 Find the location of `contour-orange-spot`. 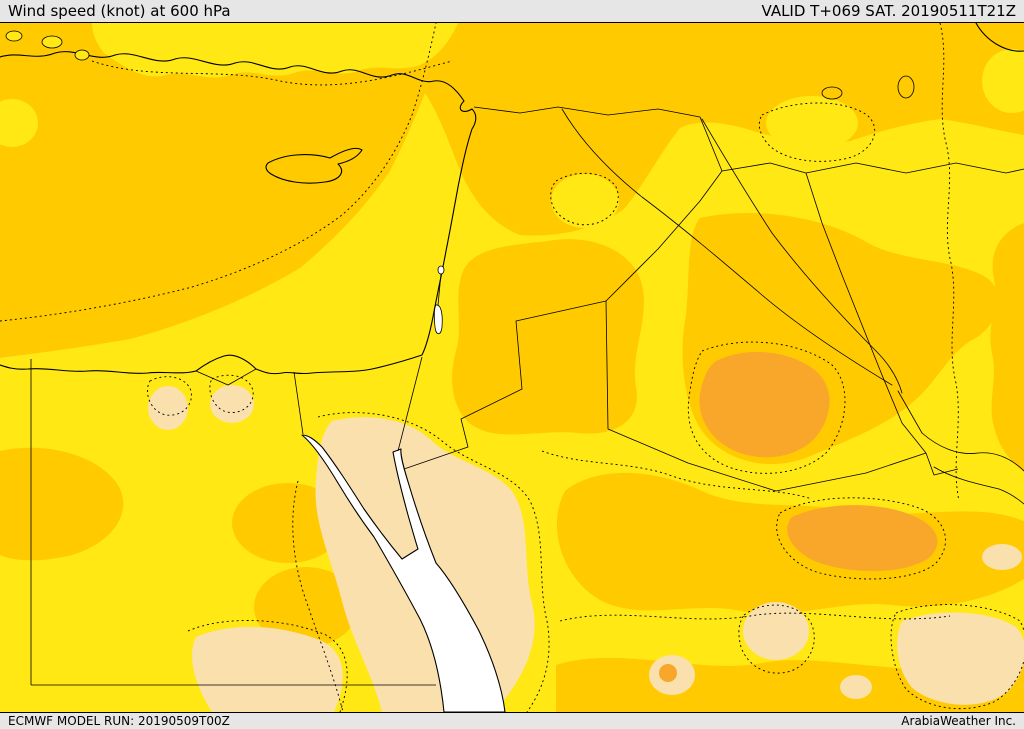

contour-orange-spot is located at coordinates (668, 673).